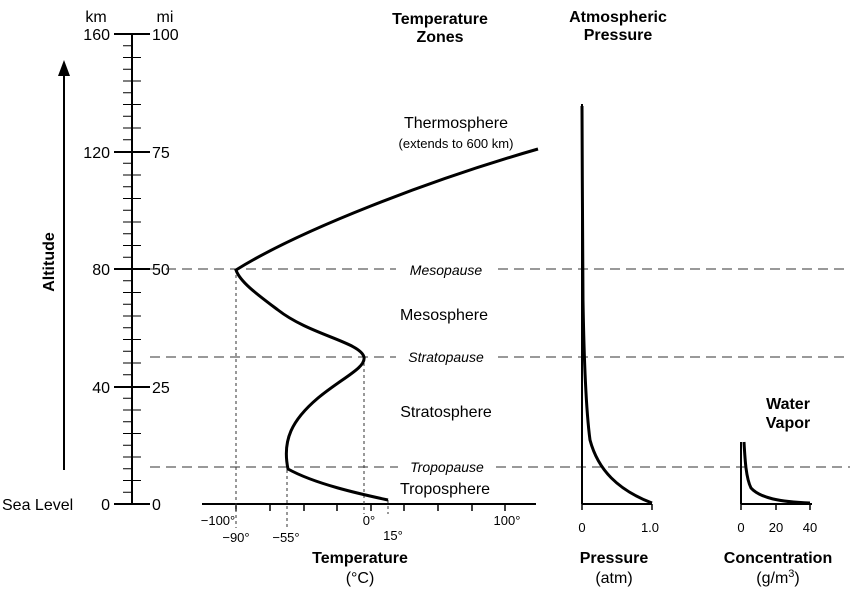 The height and width of the screenshot is (600, 850). I want to click on km-tick-160: 160, so click(96, 35).